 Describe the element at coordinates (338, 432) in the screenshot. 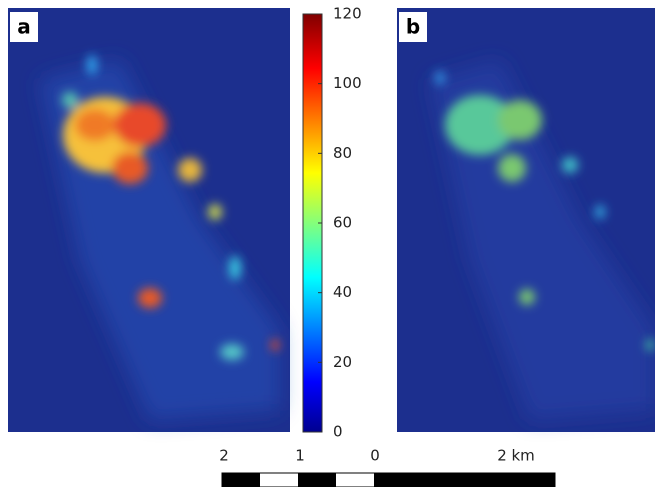

I see `colorbar-tick-label: 0` at that location.